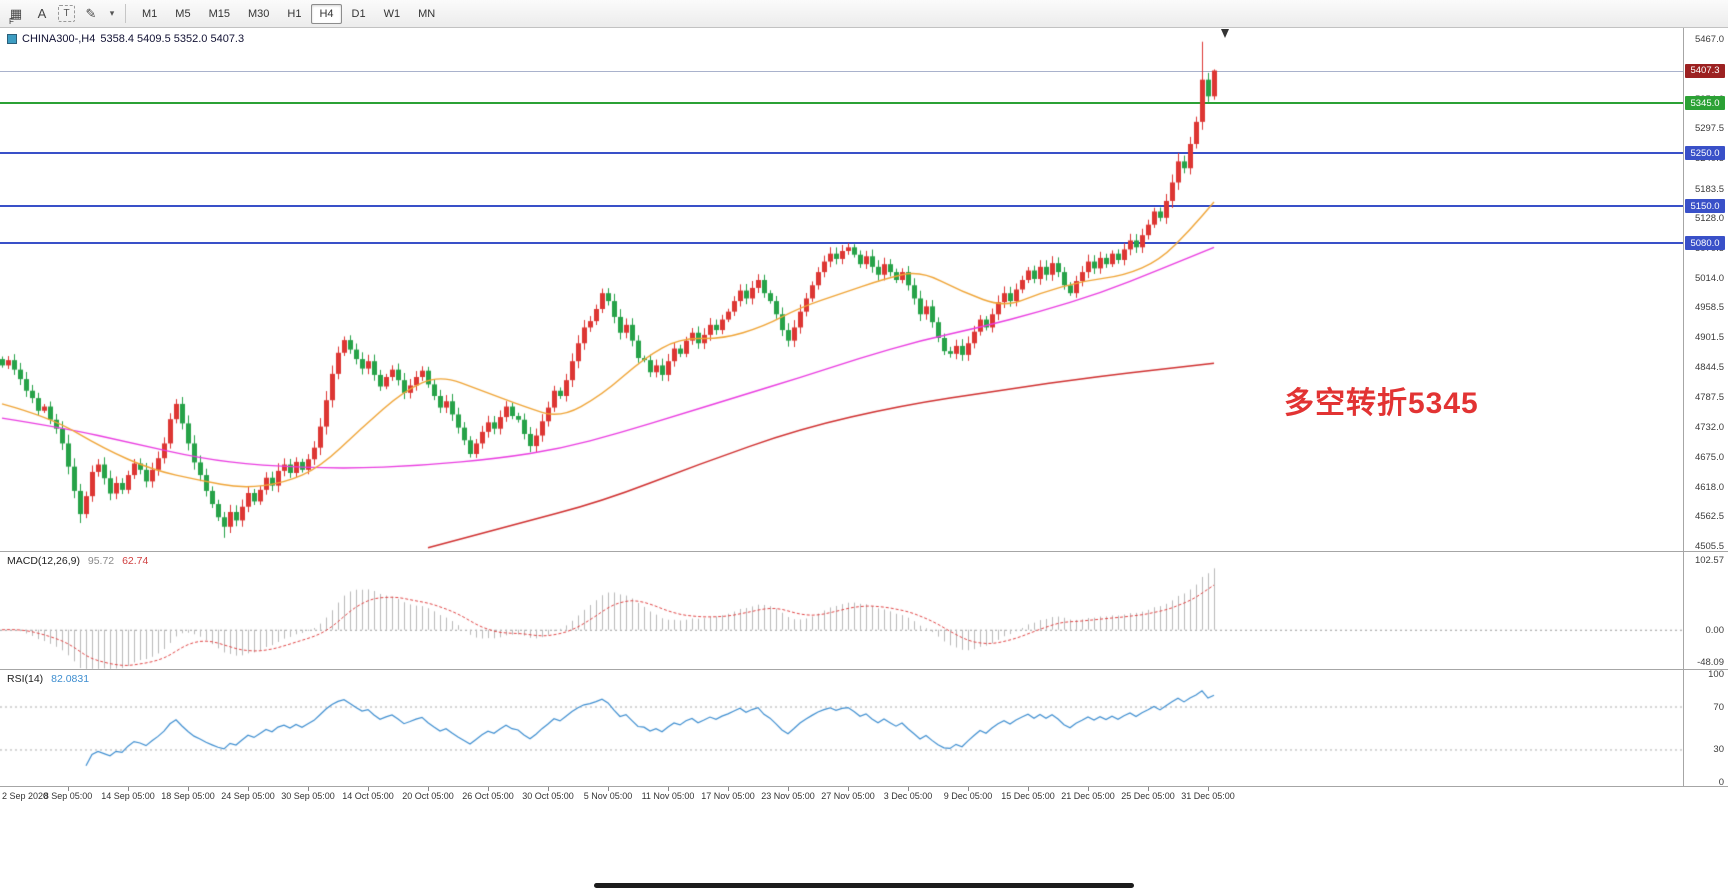 The height and width of the screenshot is (892, 1728). Describe the element at coordinates (1709, 99) in the screenshot. I see `price-axis-tick: 5354.0` at that location.